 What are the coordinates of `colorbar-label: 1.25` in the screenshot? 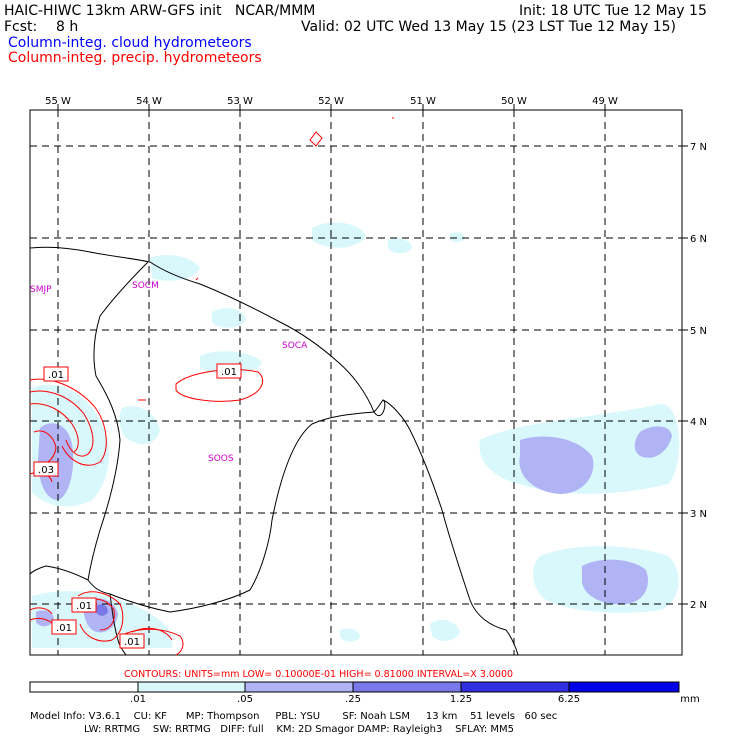 It's located at (461, 699).